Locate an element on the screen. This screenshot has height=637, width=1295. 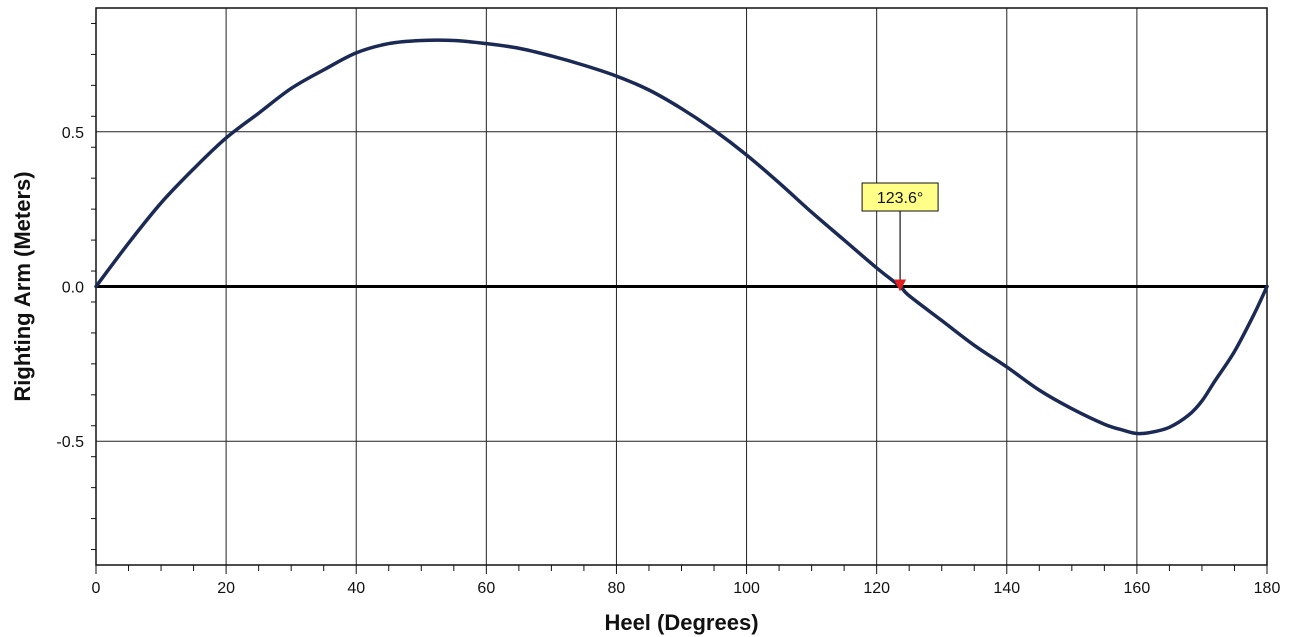
y-axis-ticks: 0.5 0.0 -0.5 is located at coordinates (70, 288).